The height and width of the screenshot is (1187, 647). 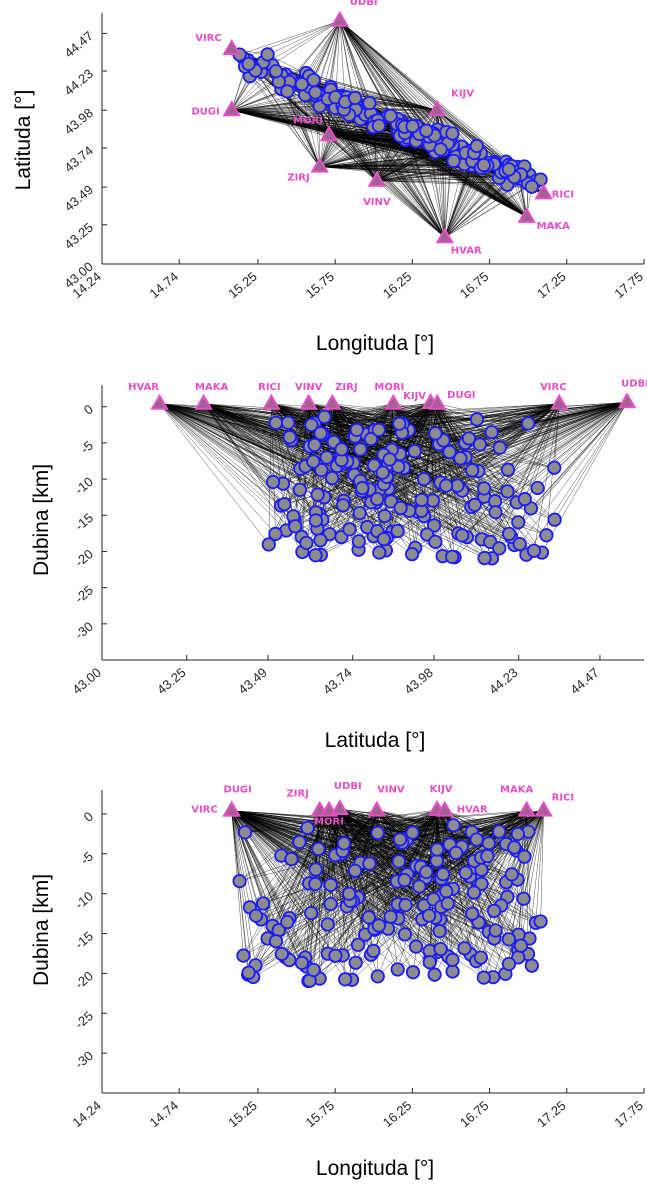 What do you see at coordinates (78, 82) in the screenshot?
I see `y-tick-label: 44.23` at bounding box center [78, 82].